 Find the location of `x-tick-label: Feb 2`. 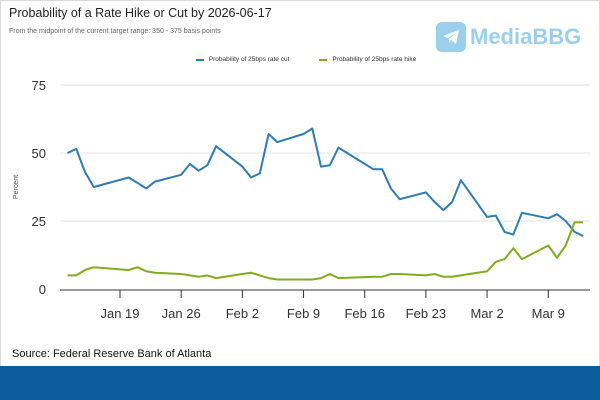

x-tick-label: Feb 2 is located at coordinates (242, 313).